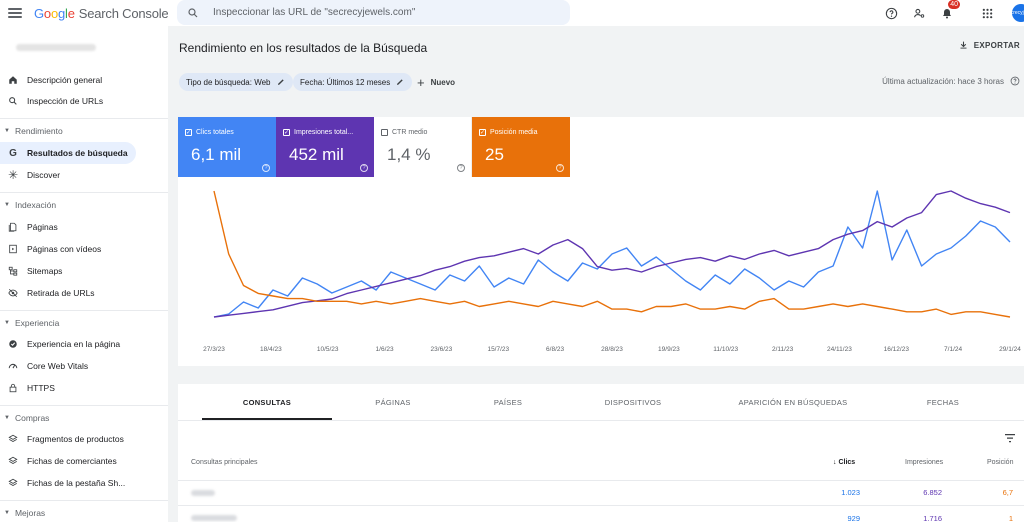 This screenshot has width=1024, height=522. Describe the element at coordinates (68, 388) in the screenshot. I see `sidebar-item-https: HTTPS` at that location.